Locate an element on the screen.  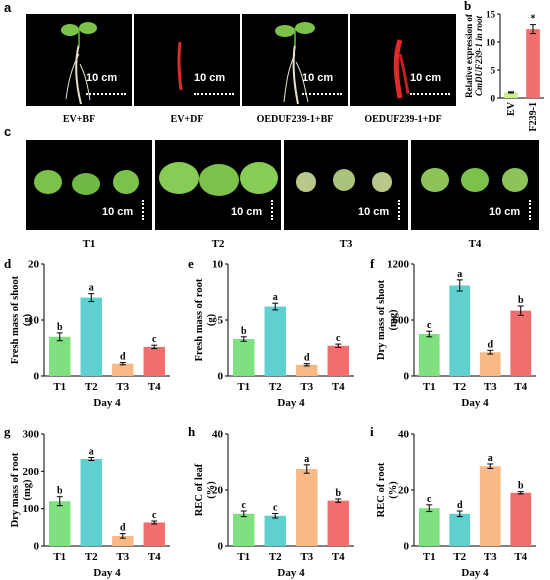
panel-label-e: e is located at coordinates (191, 263).